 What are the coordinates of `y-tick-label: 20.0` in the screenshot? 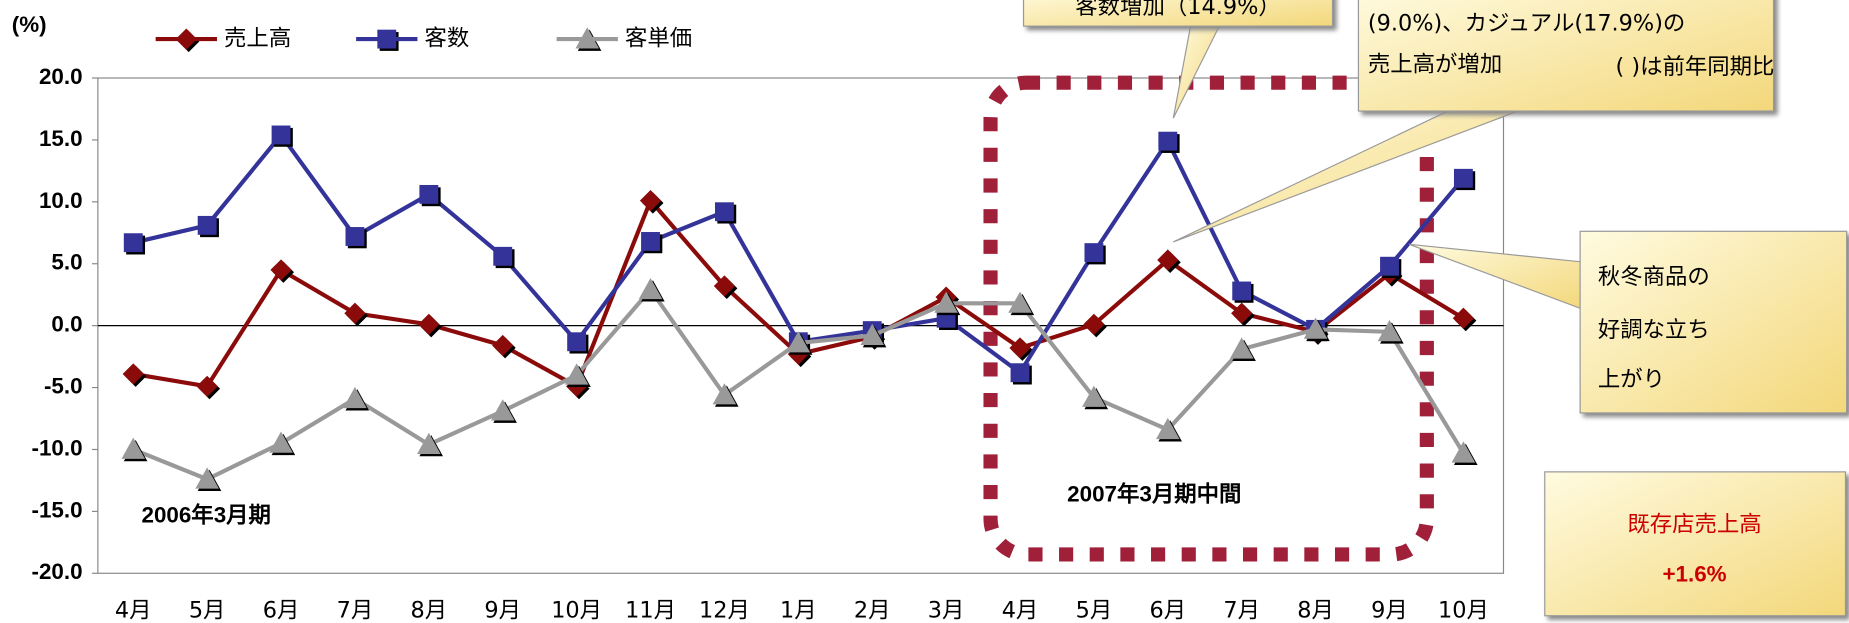 It's located at (61, 76).